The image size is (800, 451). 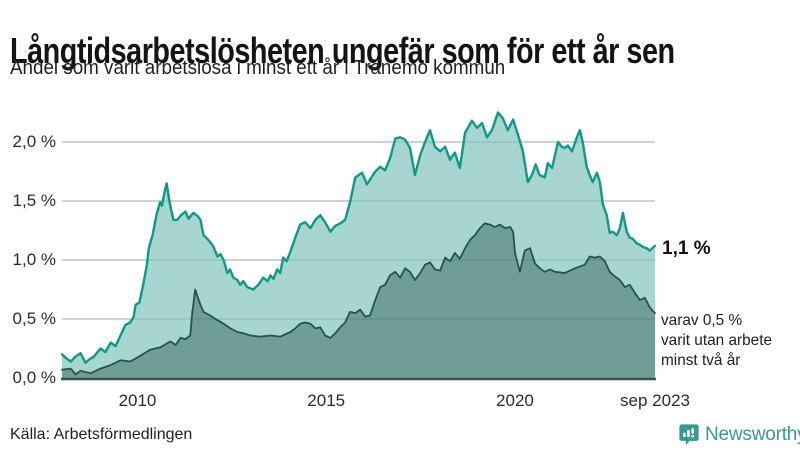 What do you see at coordinates (137, 400) in the screenshot?
I see `x-axis-tick: 2010` at bounding box center [137, 400].